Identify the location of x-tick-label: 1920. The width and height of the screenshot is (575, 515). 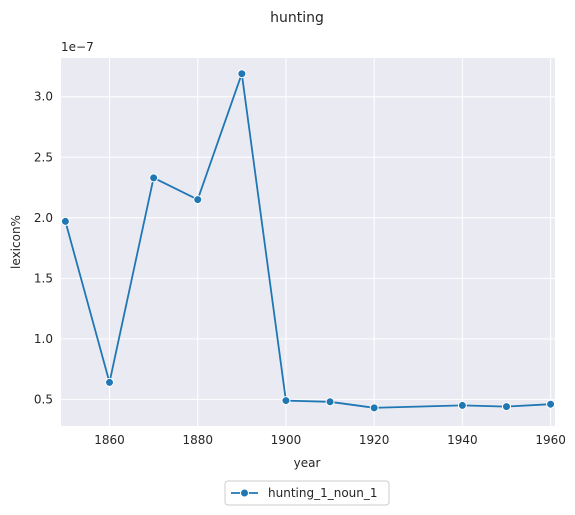
(374, 440).